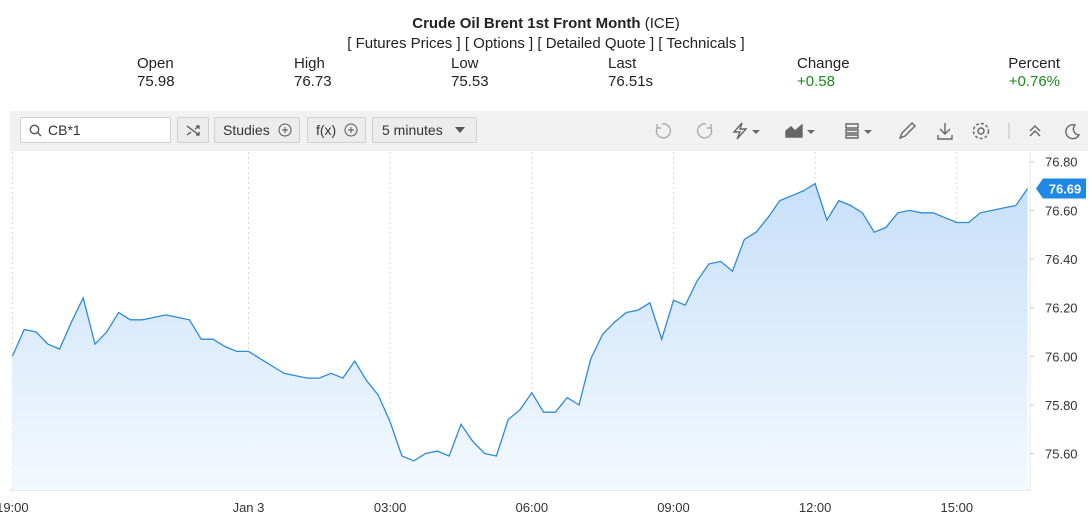 The width and height of the screenshot is (1092, 518). I want to click on symbol-search: CB*1, so click(95, 130).